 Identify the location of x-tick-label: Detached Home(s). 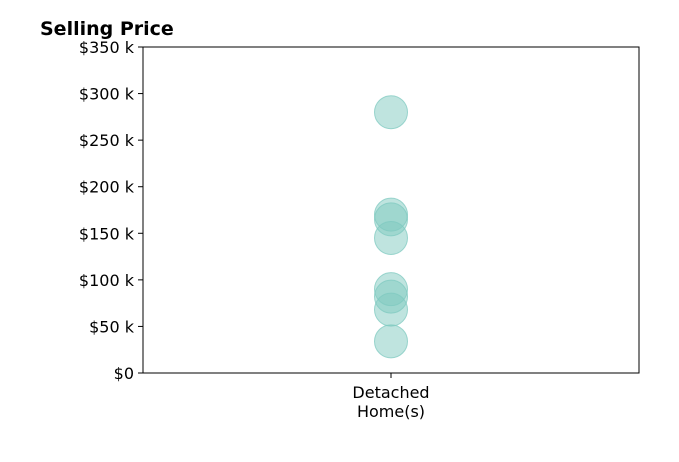
(390, 402).